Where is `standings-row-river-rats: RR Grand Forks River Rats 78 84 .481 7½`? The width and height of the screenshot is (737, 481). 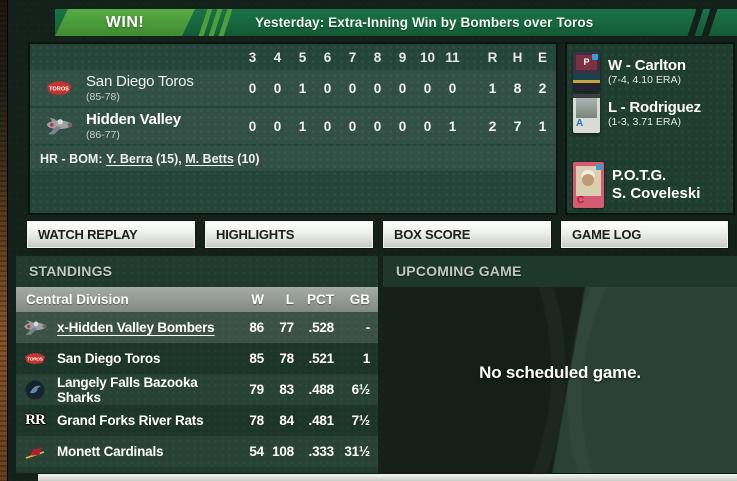
standings-row-river-rats: RR Grand Forks River Rats 78 84 .481 7½ is located at coordinates (197, 420).